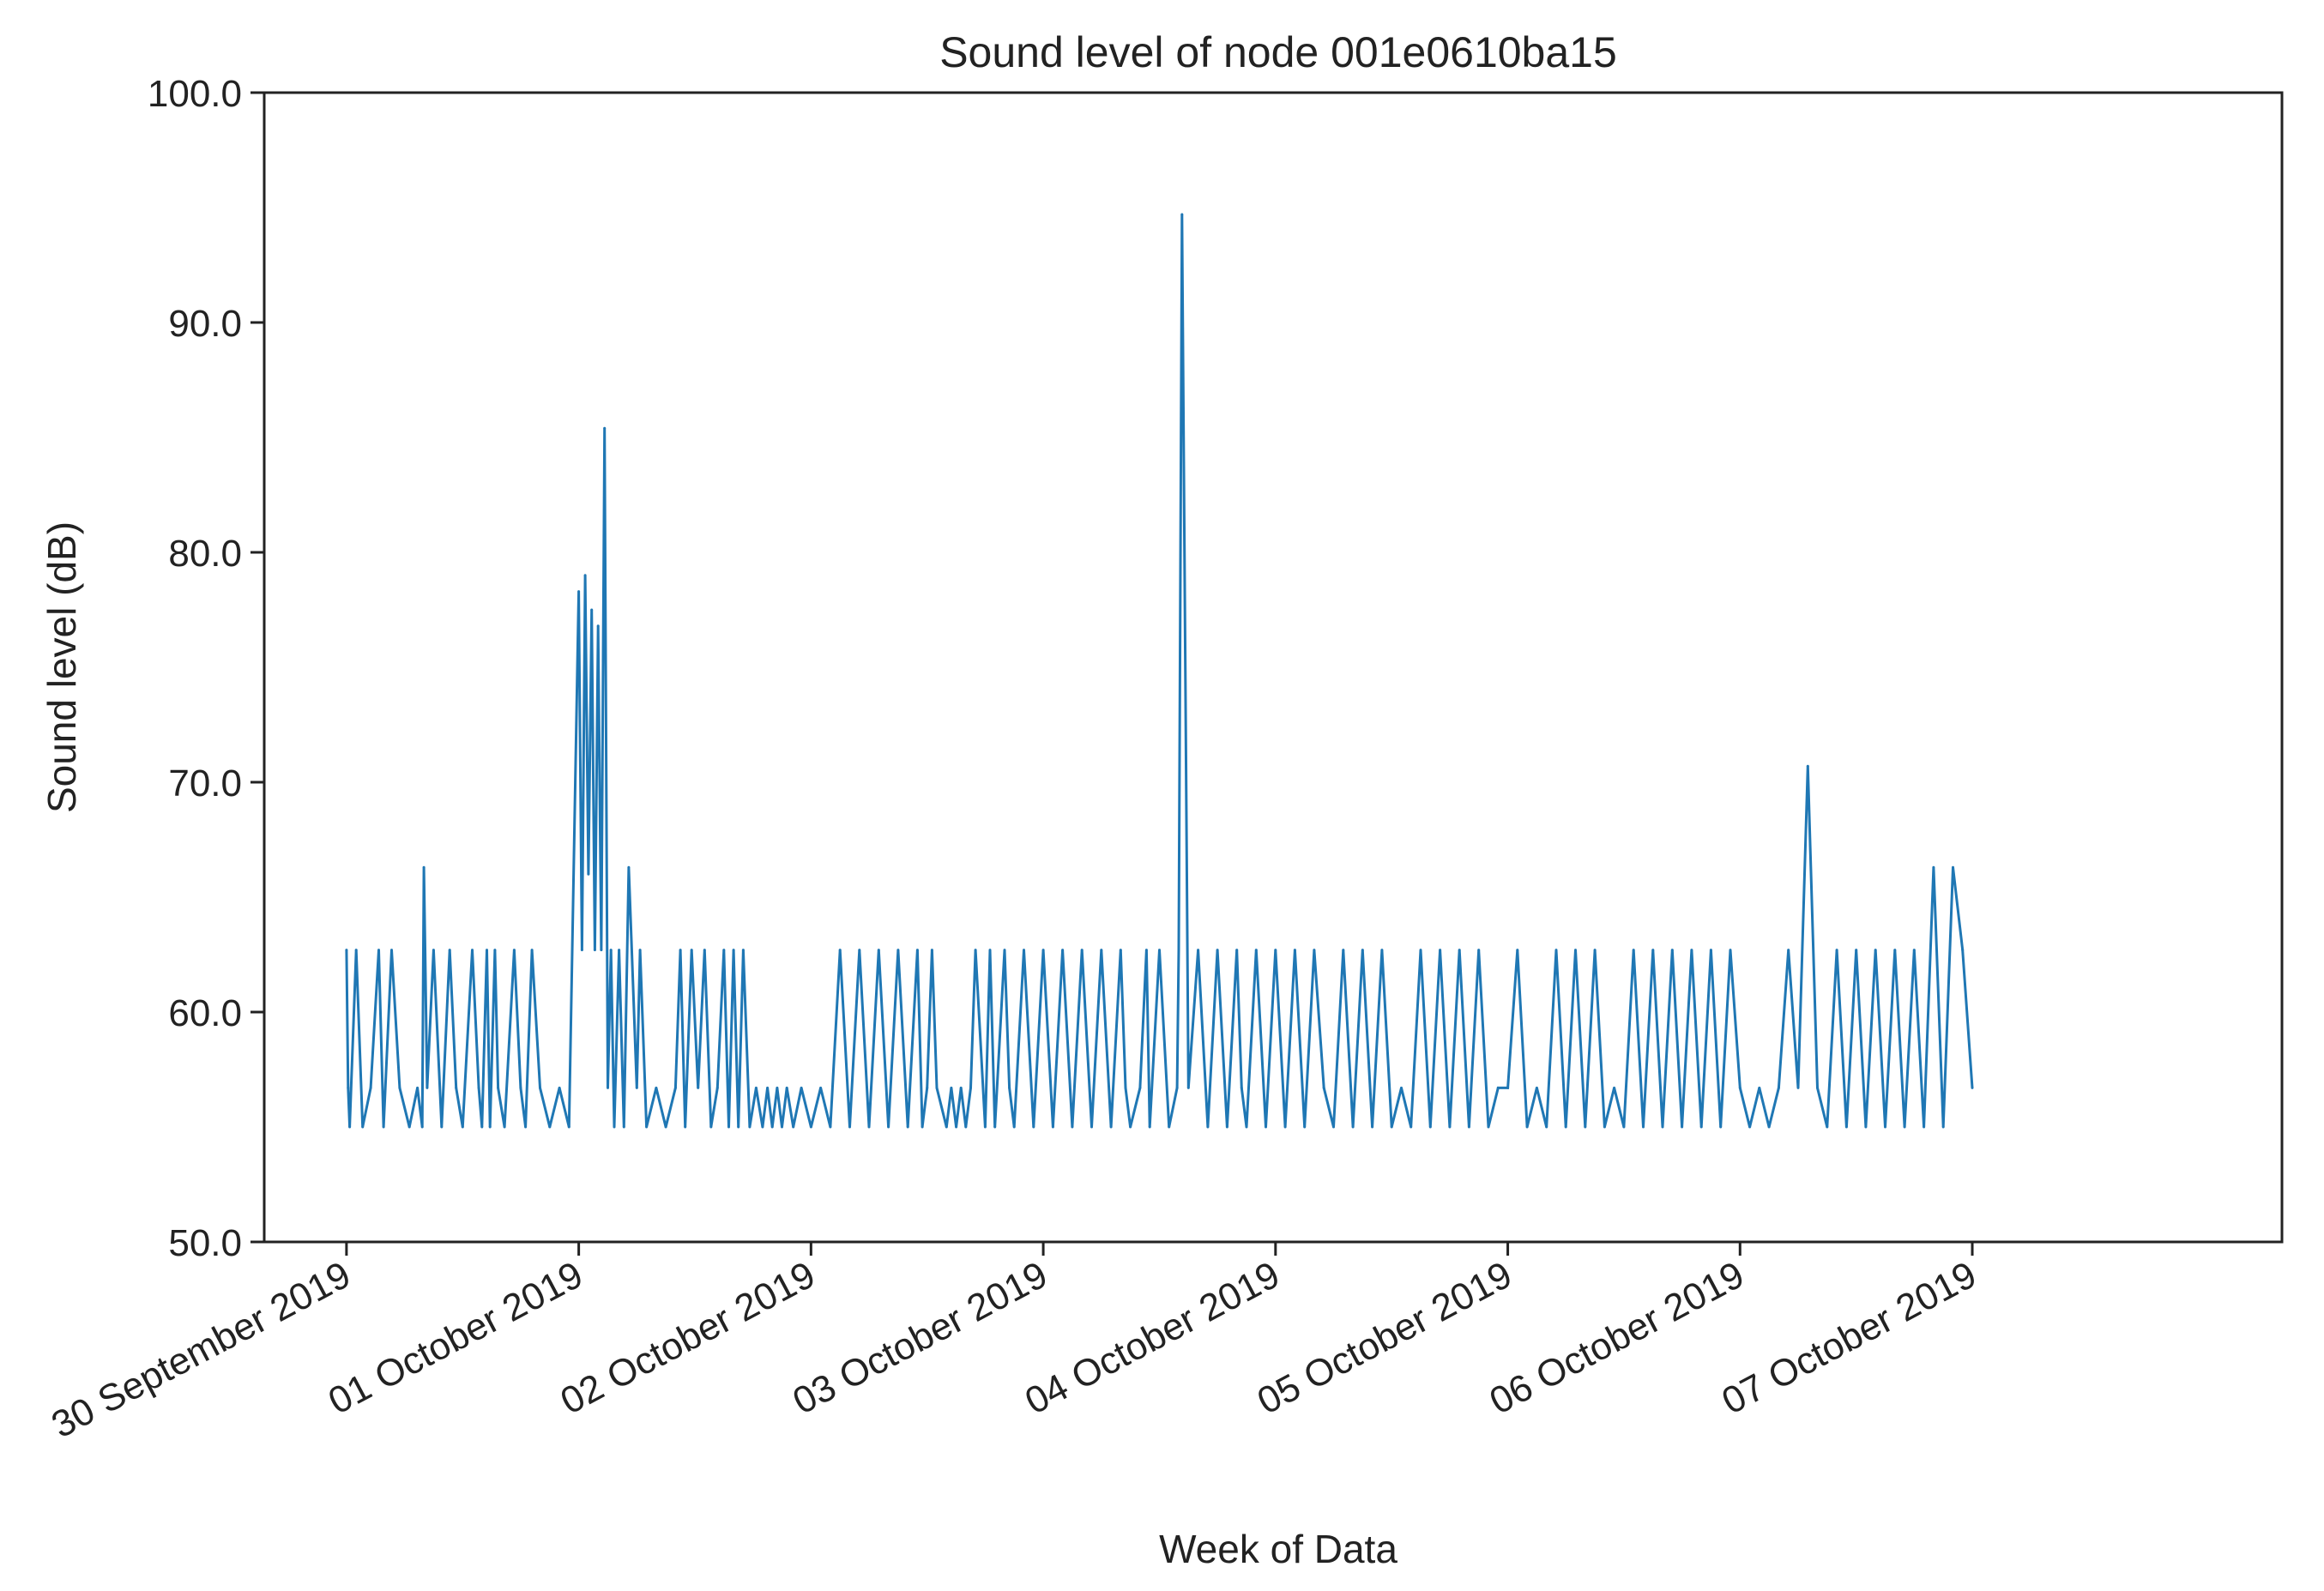  What do you see at coordinates (195, 94) in the screenshot?
I see `y-tick-label: 100.0` at bounding box center [195, 94].